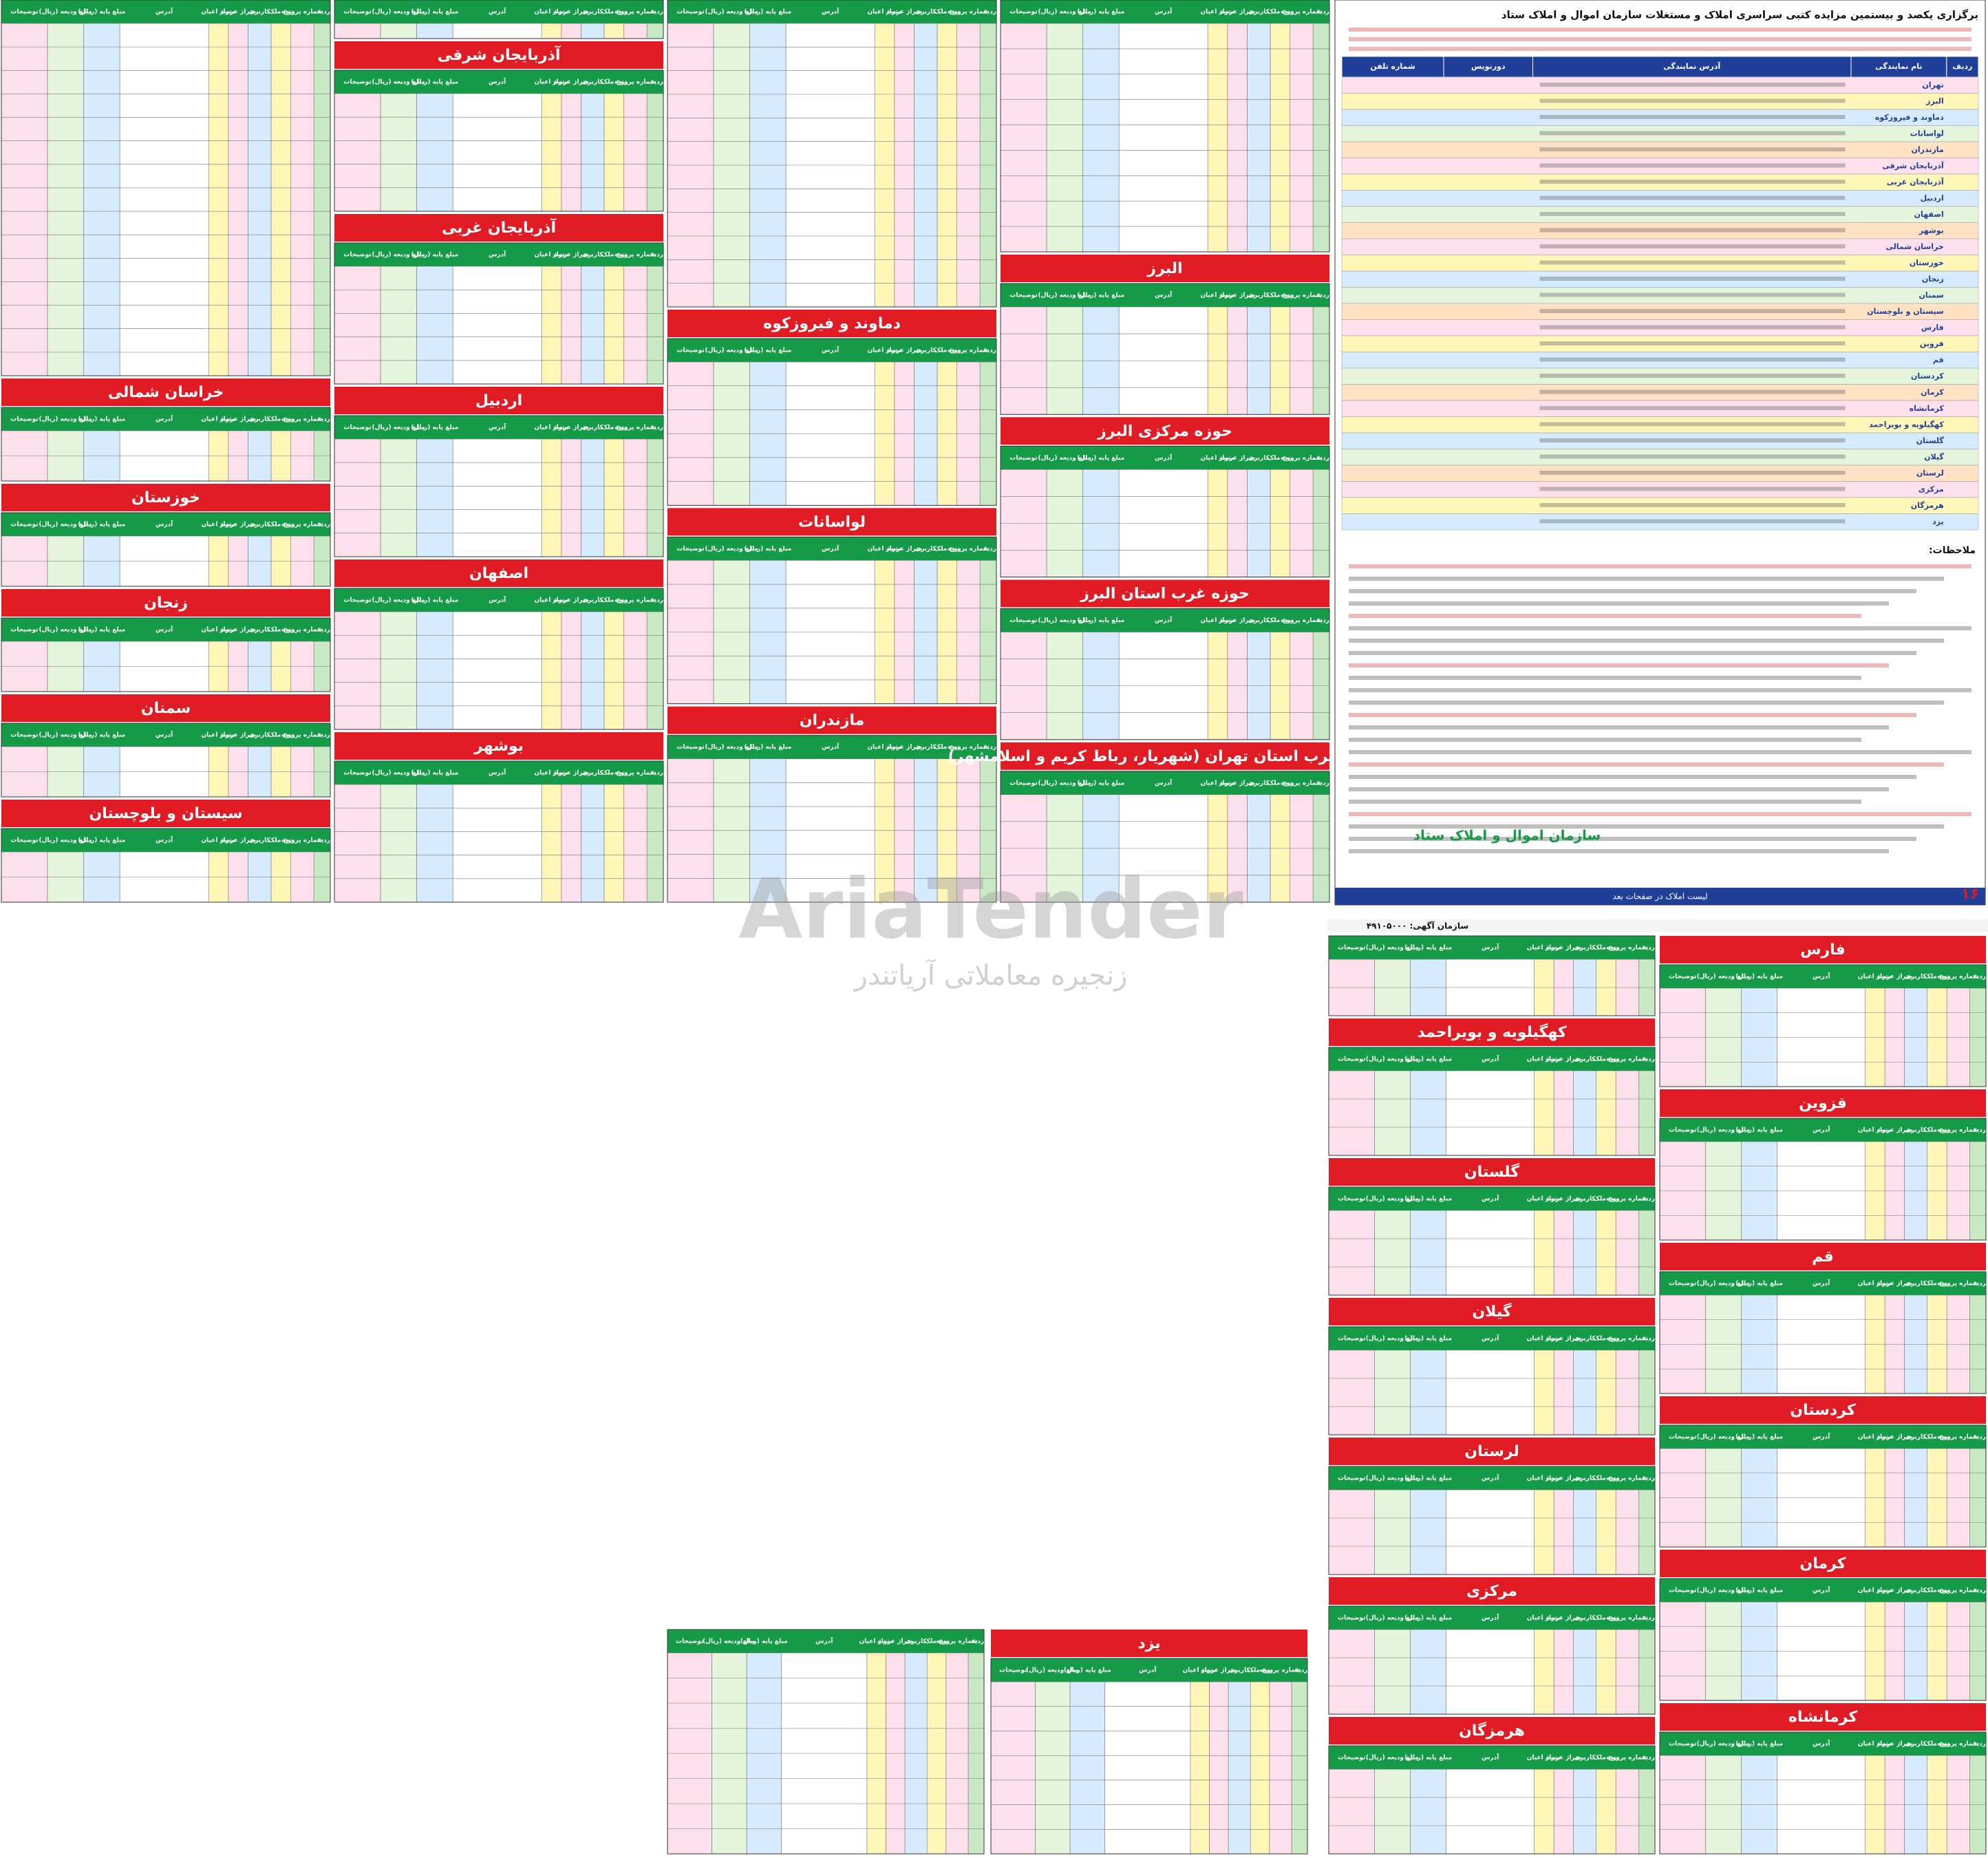 The height and width of the screenshot is (1858, 1988). I want to click on section-title: فارس, so click(1823, 950).